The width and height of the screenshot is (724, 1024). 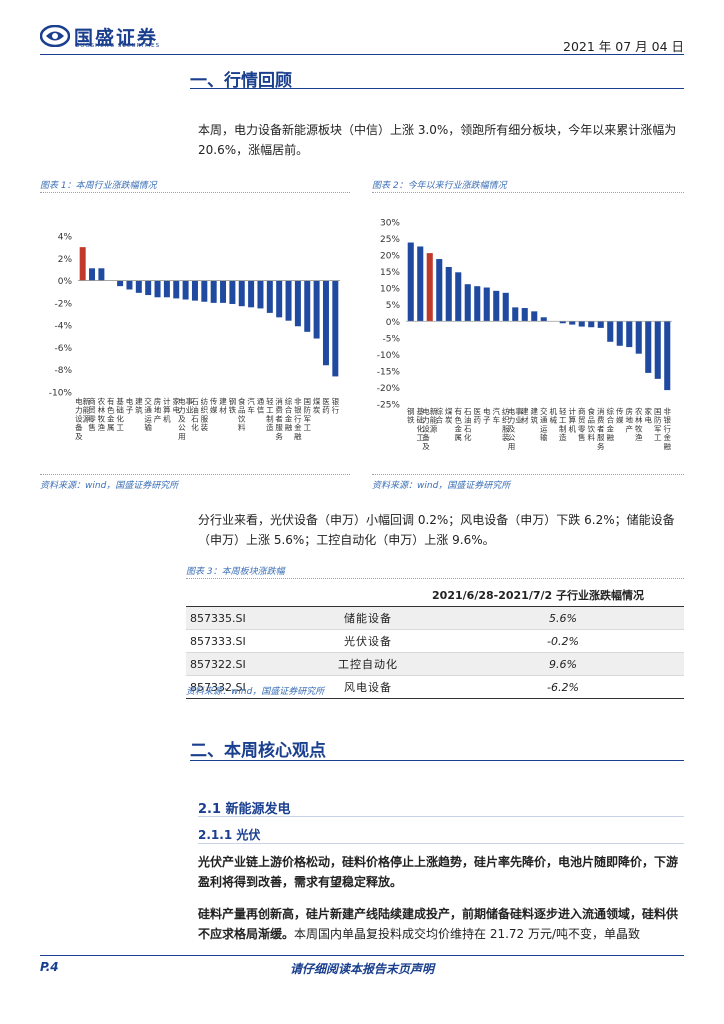 I want to click on category-label: 建材, so click(x=223, y=405).